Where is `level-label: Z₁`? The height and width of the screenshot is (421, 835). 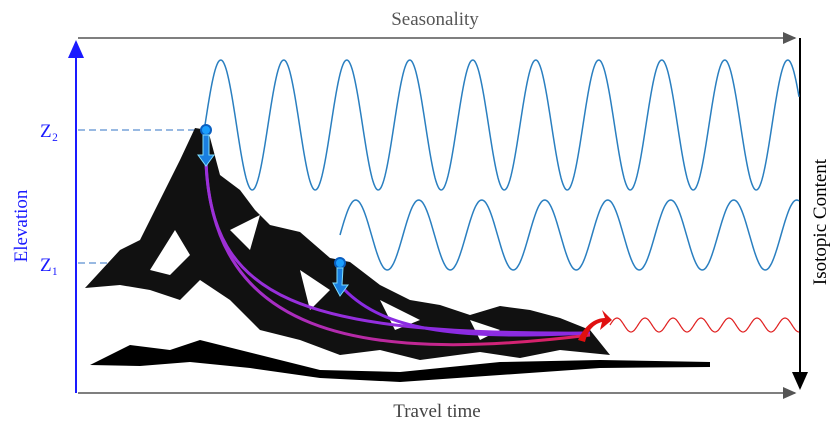
level-label: Z₁ is located at coordinates (49, 265).